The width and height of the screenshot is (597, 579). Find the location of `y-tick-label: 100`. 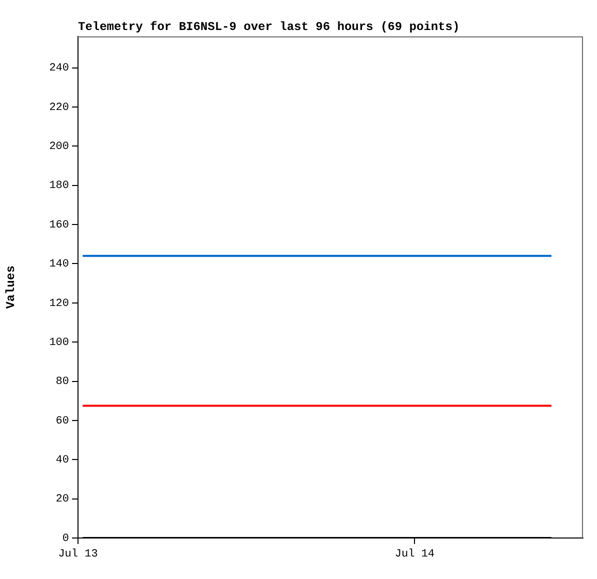

y-tick-label: 100 is located at coordinates (59, 342).